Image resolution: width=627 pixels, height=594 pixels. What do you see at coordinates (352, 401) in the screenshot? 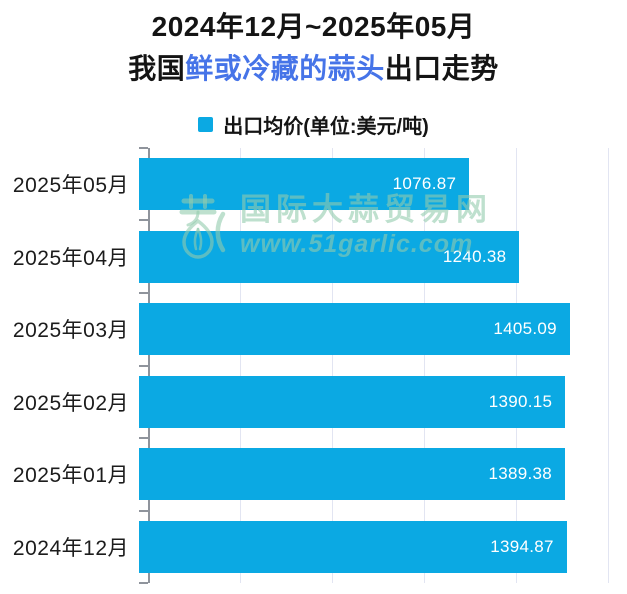
I see `bar: 1390.15` at bounding box center [352, 401].